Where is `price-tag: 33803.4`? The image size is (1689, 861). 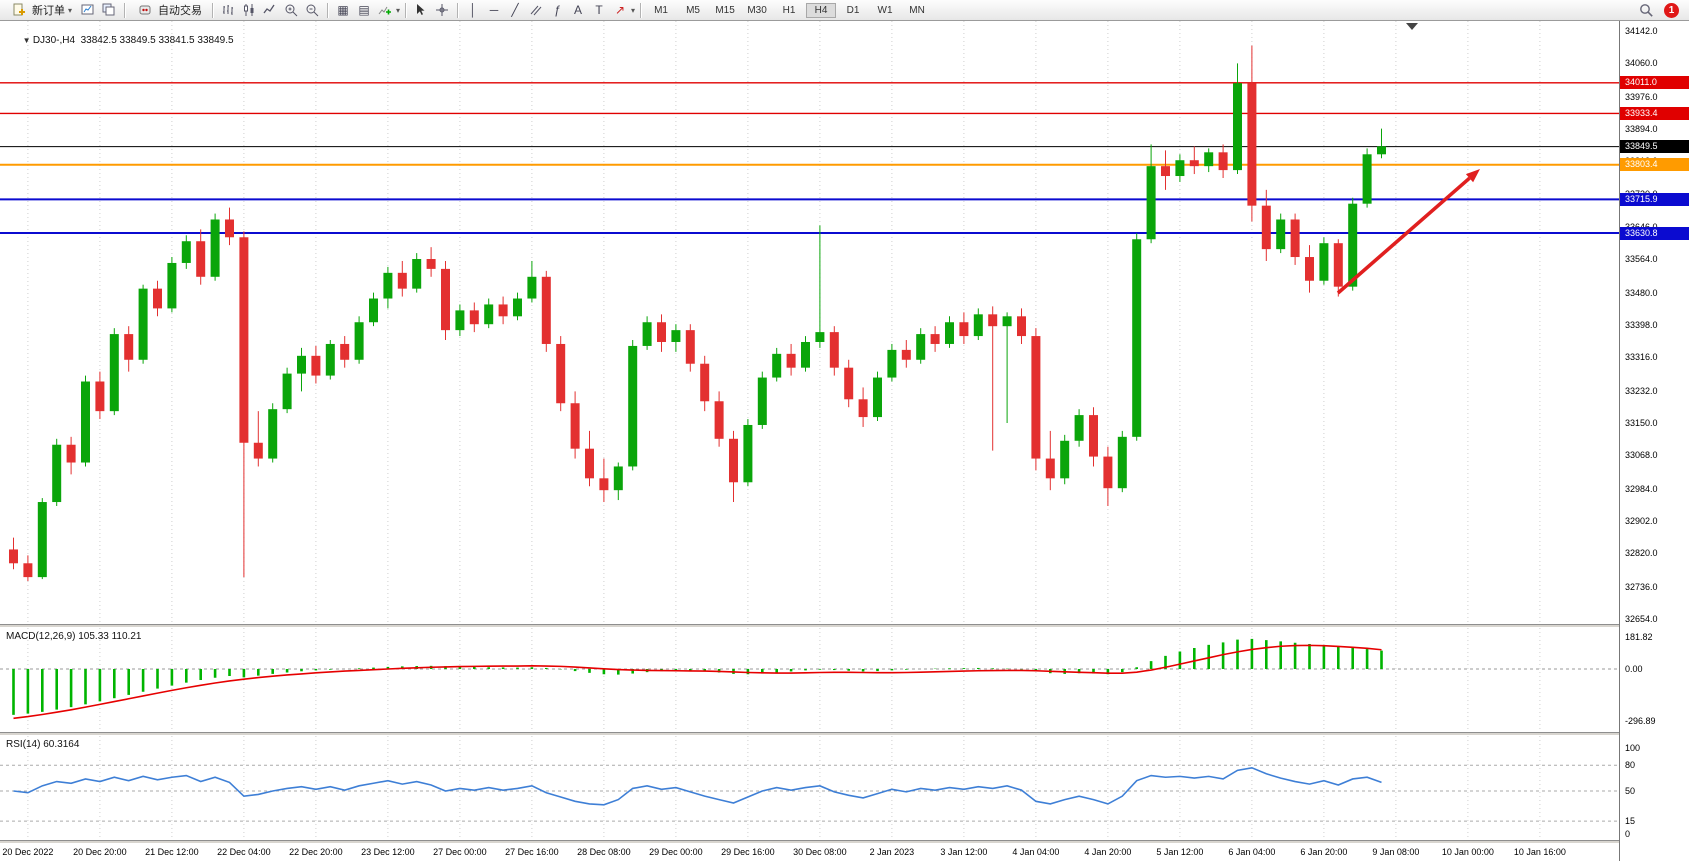
price-tag: 33803.4 is located at coordinates (1654, 165).